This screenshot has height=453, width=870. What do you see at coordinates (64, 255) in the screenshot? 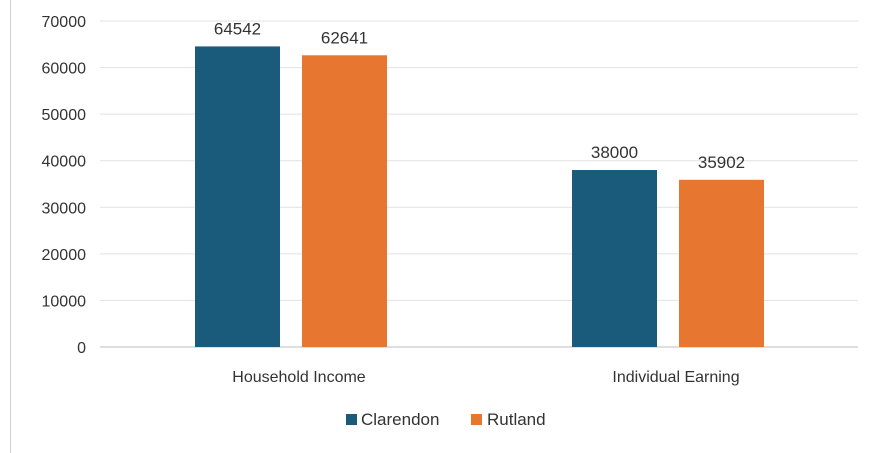
I see `y-tick-label: 20000` at bounding box center [64, 255].